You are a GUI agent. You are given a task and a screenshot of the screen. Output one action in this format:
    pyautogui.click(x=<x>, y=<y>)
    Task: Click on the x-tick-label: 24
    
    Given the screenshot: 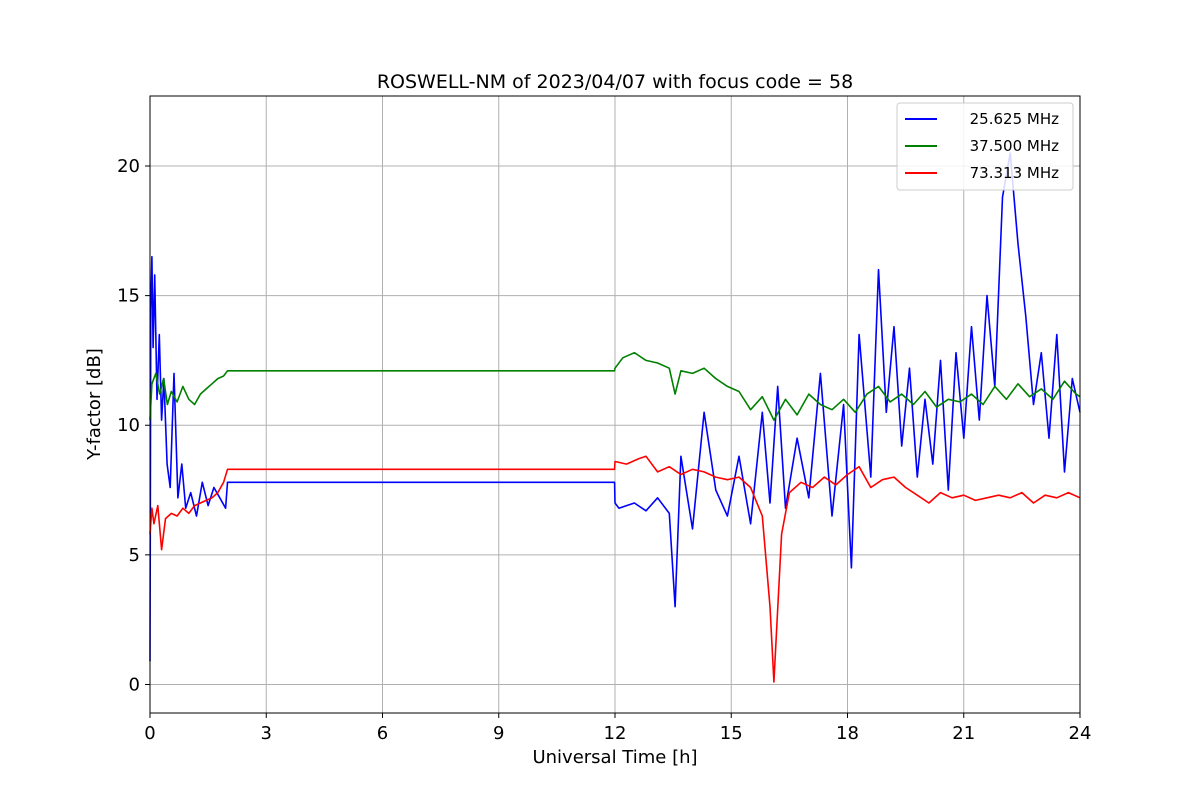 What is the action you would take?
    pyautogui.click(x=1080, y=733)
    